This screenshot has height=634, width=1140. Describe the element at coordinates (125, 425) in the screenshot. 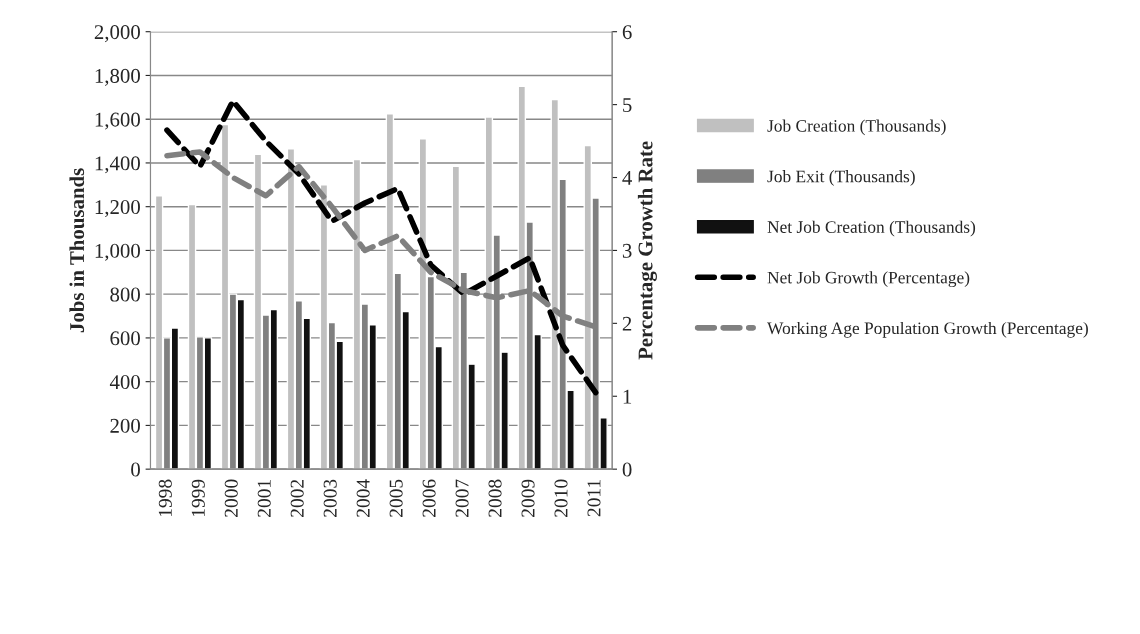

I see `y-tick-label: 200` at that location.